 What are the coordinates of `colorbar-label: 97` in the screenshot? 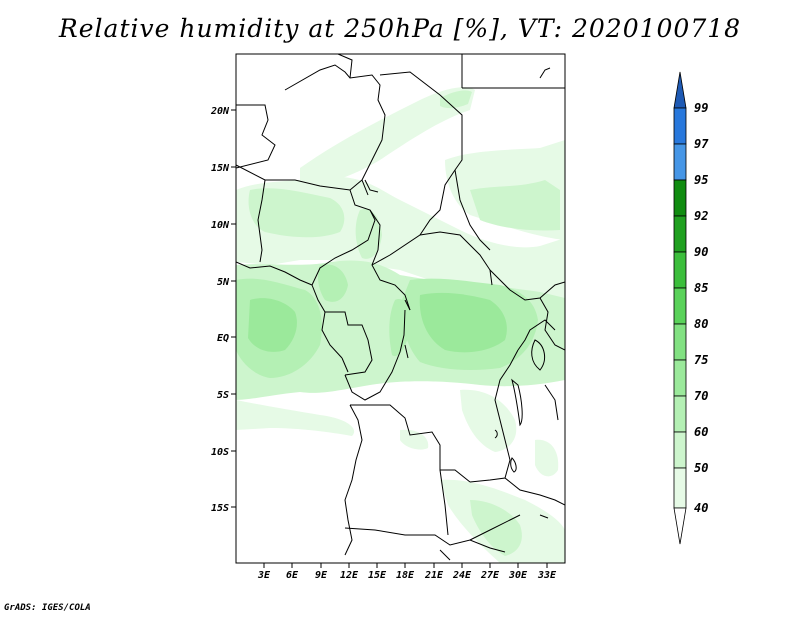 It's located at (701, 144).